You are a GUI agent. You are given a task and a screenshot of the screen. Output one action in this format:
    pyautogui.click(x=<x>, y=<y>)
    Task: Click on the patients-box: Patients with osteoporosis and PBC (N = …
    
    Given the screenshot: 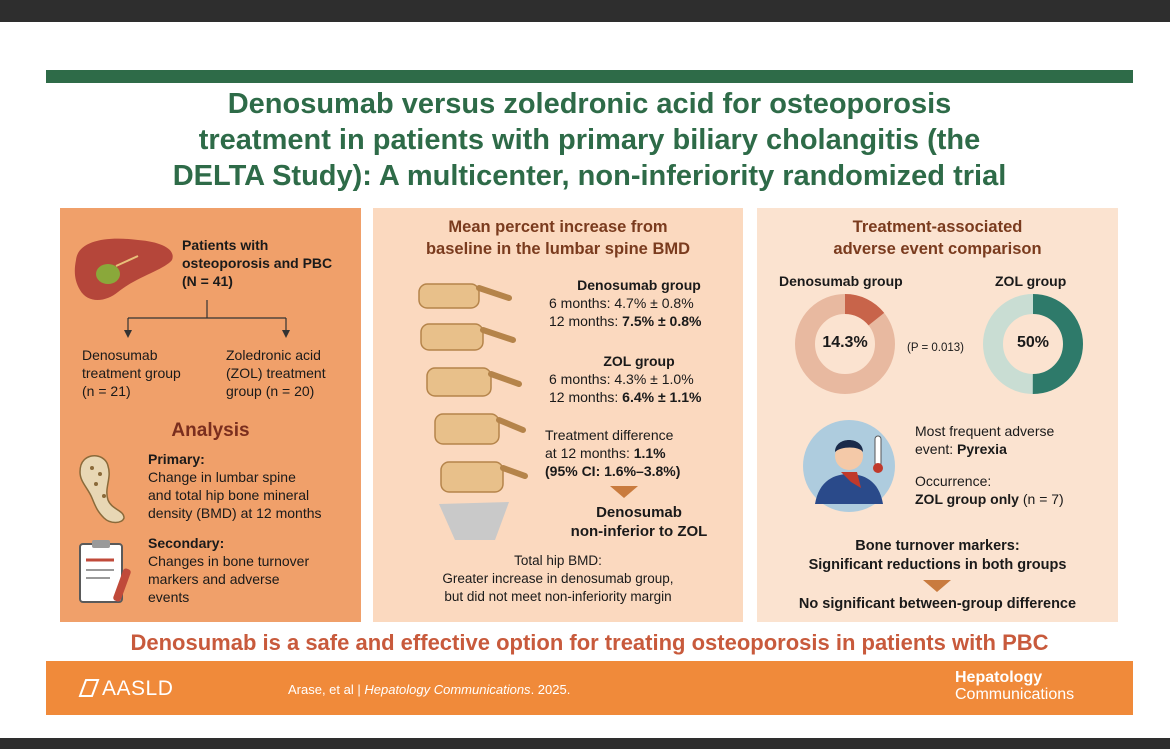 What is the action you would take?
    pyautogui.click(x=257, y=263)
    